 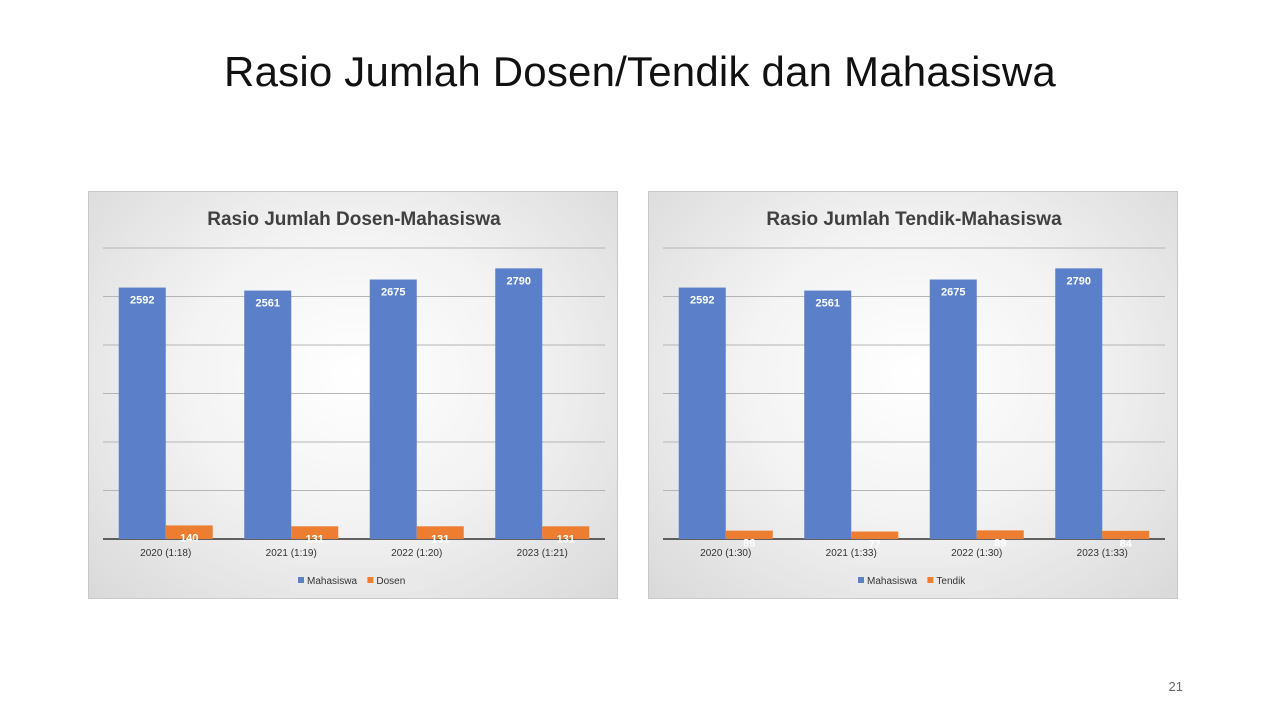 What do you see at coordinates (914, 219) in the screenshot?
I see `chart-title: Rasio Jumlah Tendik-Mahasiswa` at bounding box center [914, 219].